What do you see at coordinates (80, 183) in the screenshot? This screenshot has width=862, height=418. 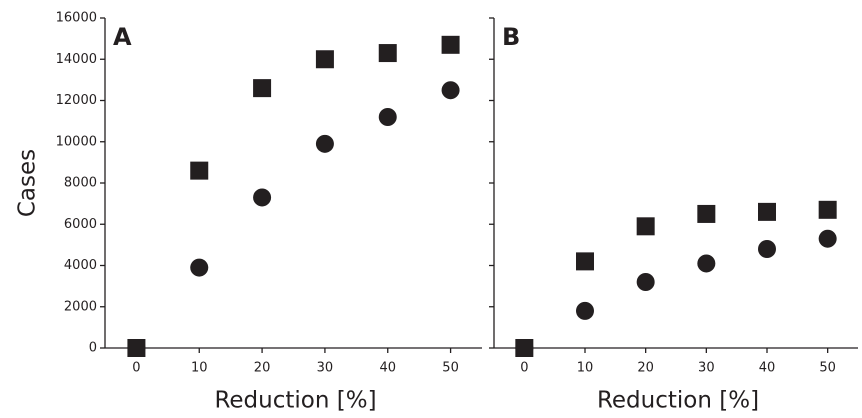 I see `y-tick-label: 8000` at bounding box center [80, 183].